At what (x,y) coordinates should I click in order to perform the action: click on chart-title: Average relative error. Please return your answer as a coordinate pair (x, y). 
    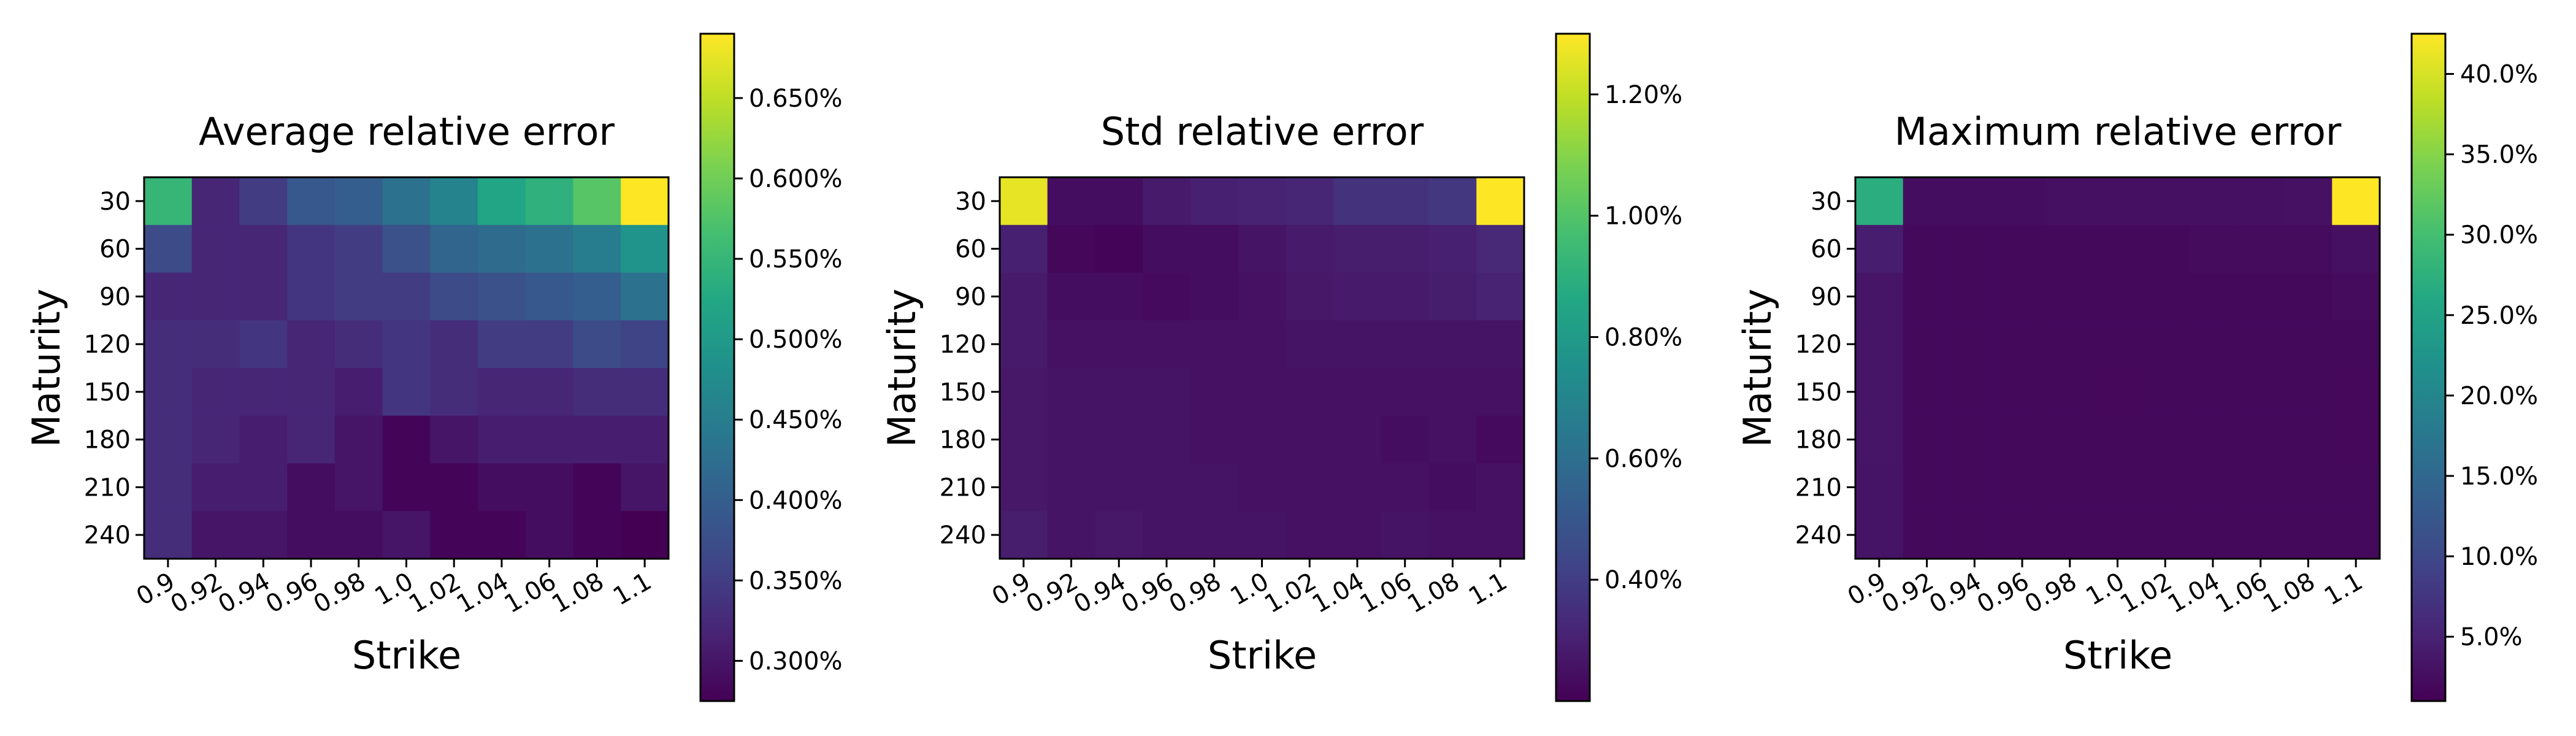
    Looking at the image, I should click on (407, 131).